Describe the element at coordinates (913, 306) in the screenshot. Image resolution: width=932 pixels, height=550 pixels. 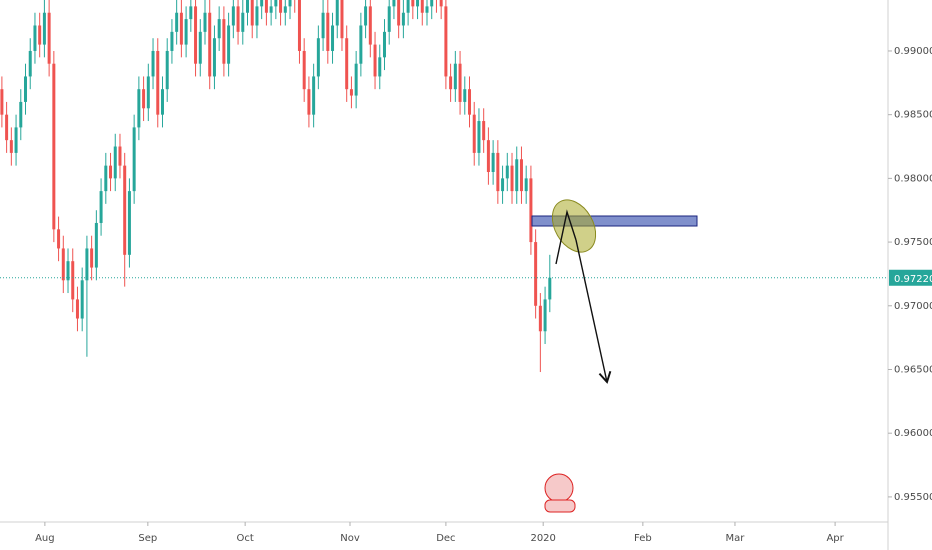
I see `y-tick-label: 0.97000` at that location.